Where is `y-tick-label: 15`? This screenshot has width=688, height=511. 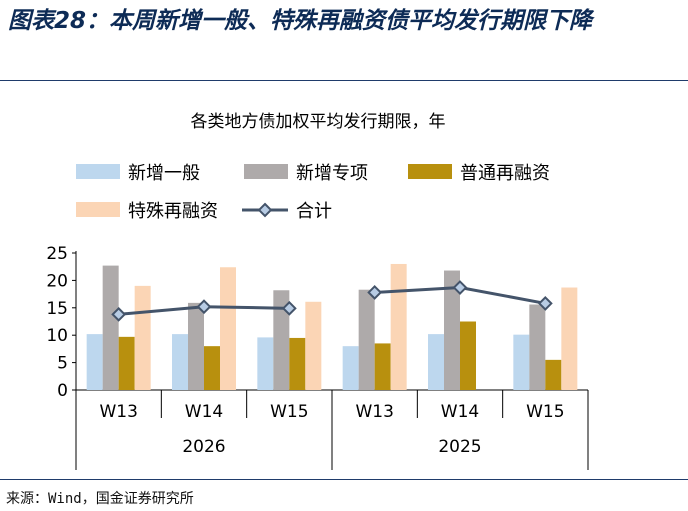
y-tick-label: 15 is located at coordinates (57, 309).